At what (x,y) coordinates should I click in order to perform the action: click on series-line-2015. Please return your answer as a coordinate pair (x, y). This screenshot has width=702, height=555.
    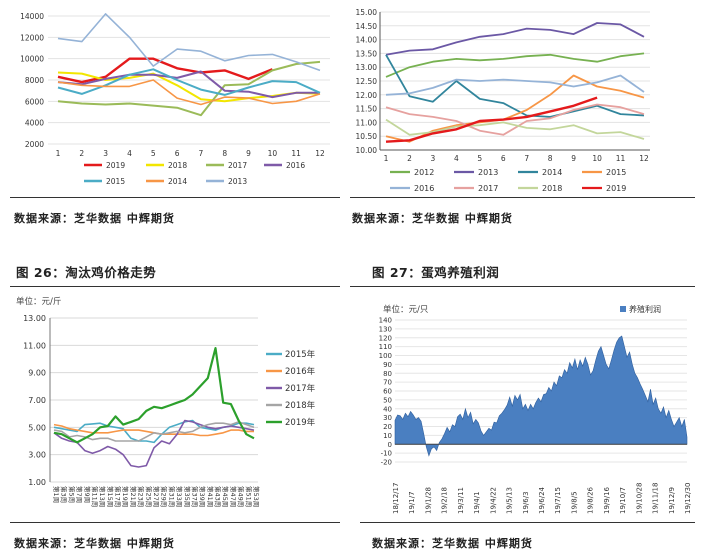
    Looking at the image, I should click on (189, 82).